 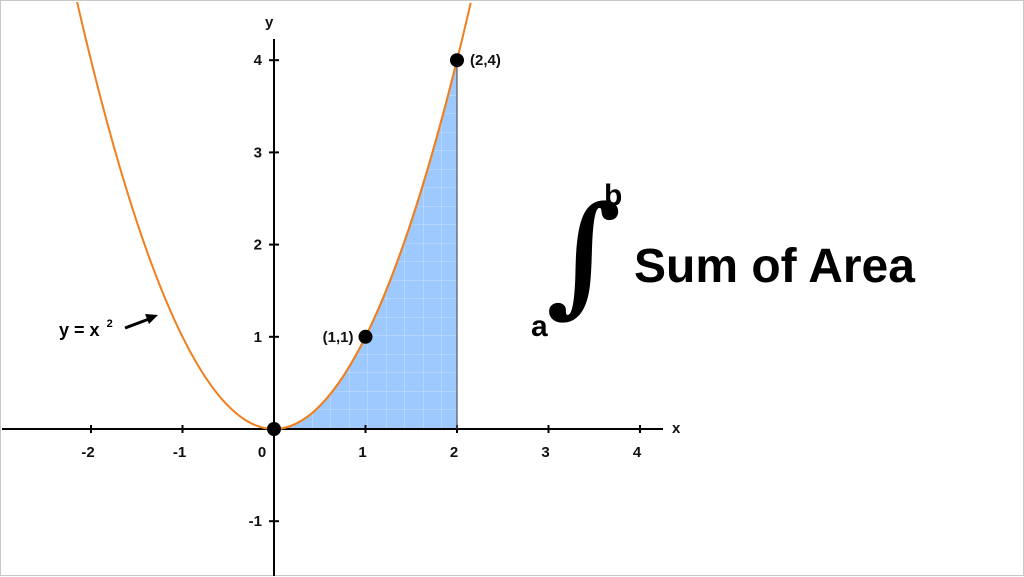 What do you see at coordinates (774, 266) in the screenshot?
I see `area-title: Sum of Area` at bounding box center [774, 266].